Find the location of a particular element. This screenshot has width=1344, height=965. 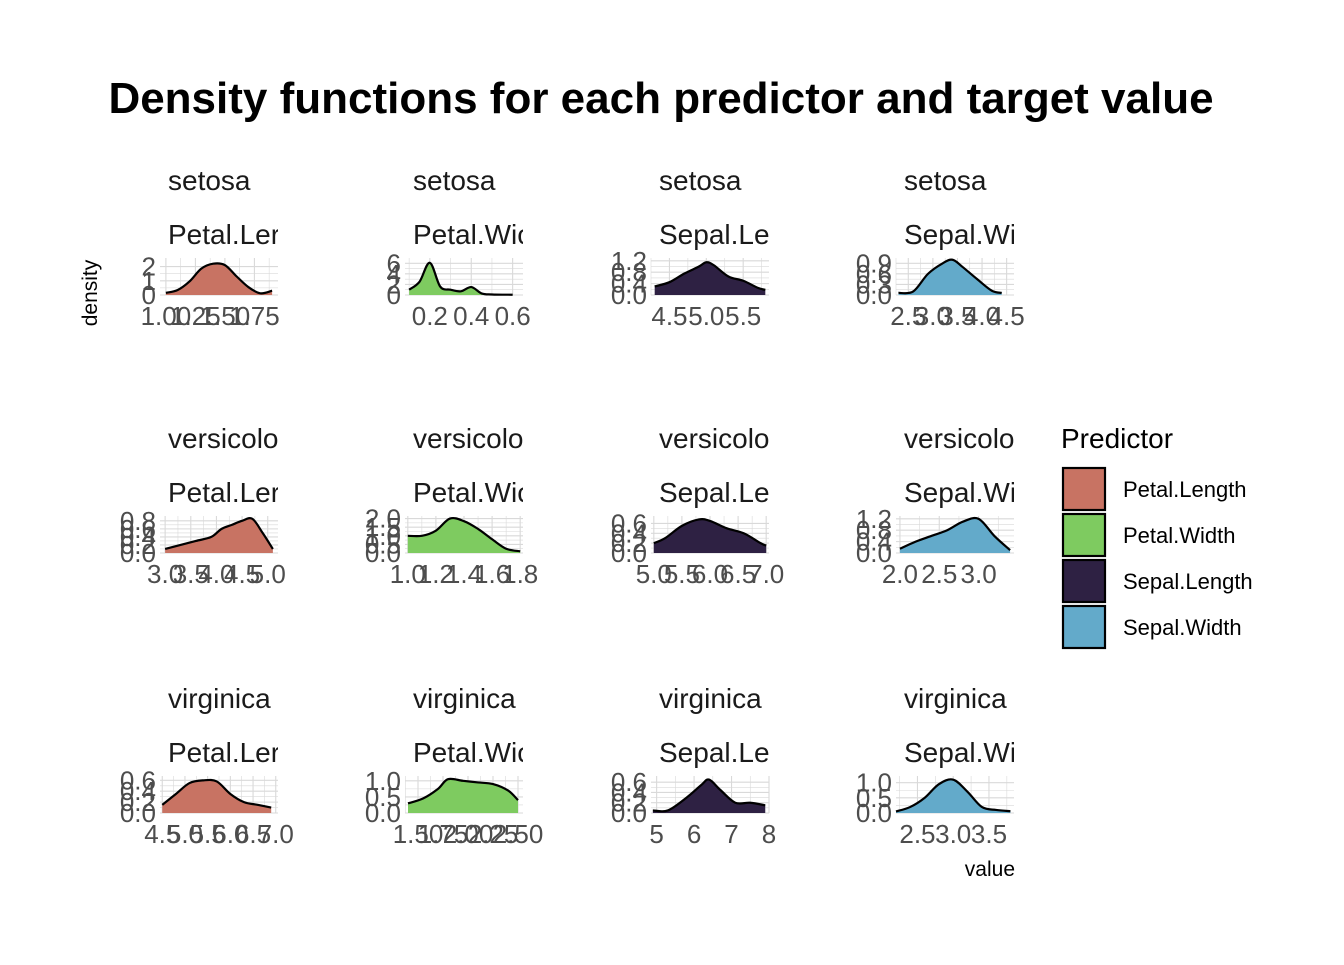

y-tick-label: 0.8 is located at coordinates (874, 530).